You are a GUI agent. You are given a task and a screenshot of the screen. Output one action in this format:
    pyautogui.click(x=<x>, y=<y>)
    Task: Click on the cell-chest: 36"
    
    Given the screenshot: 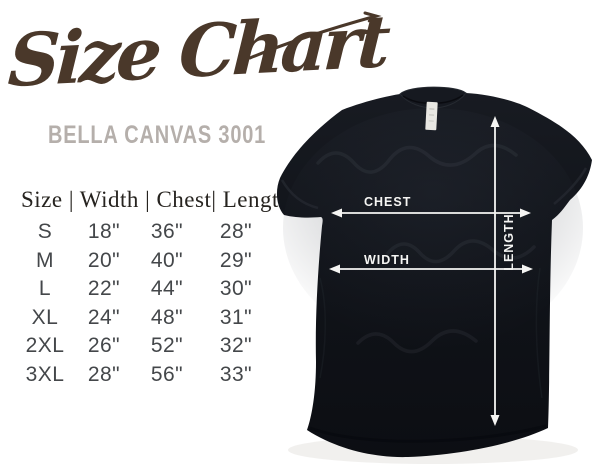 What is the action you would take?
    pyautogui.click(x=167, y=232)
    